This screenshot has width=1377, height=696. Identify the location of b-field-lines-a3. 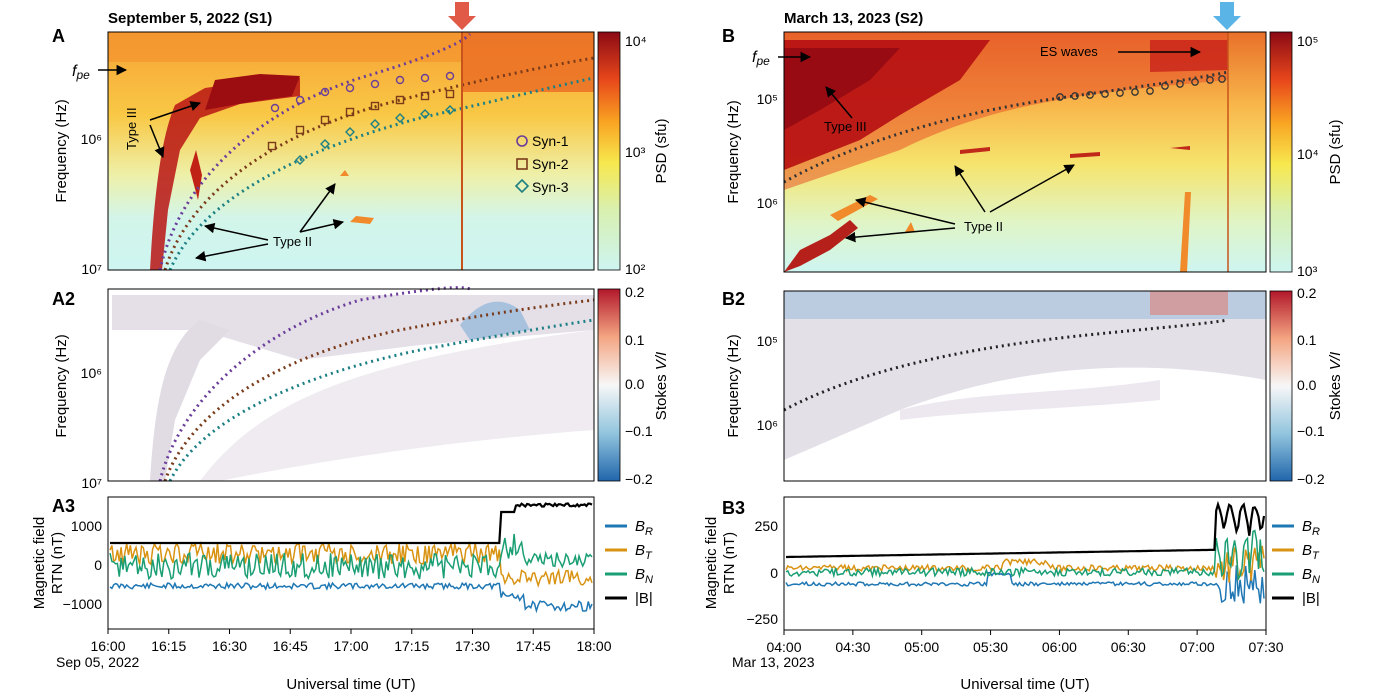
(351, 558).